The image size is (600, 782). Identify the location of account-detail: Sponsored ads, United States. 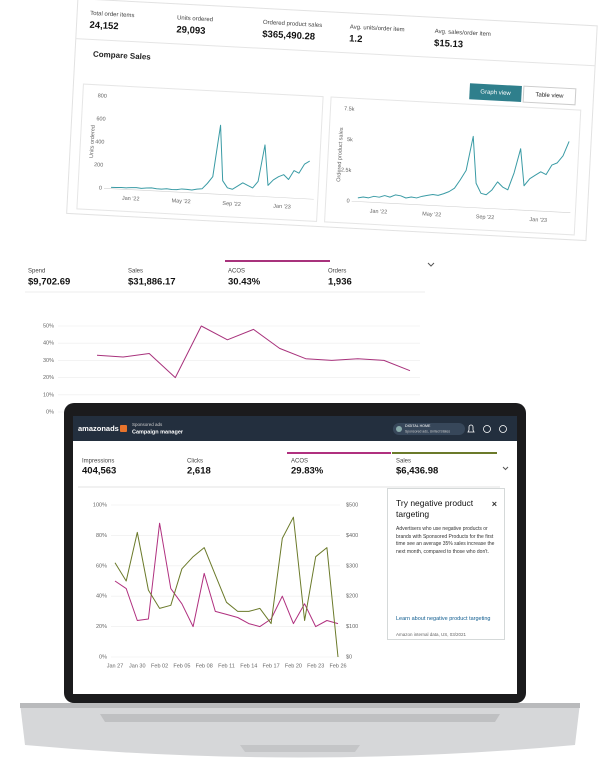
(427, 431).